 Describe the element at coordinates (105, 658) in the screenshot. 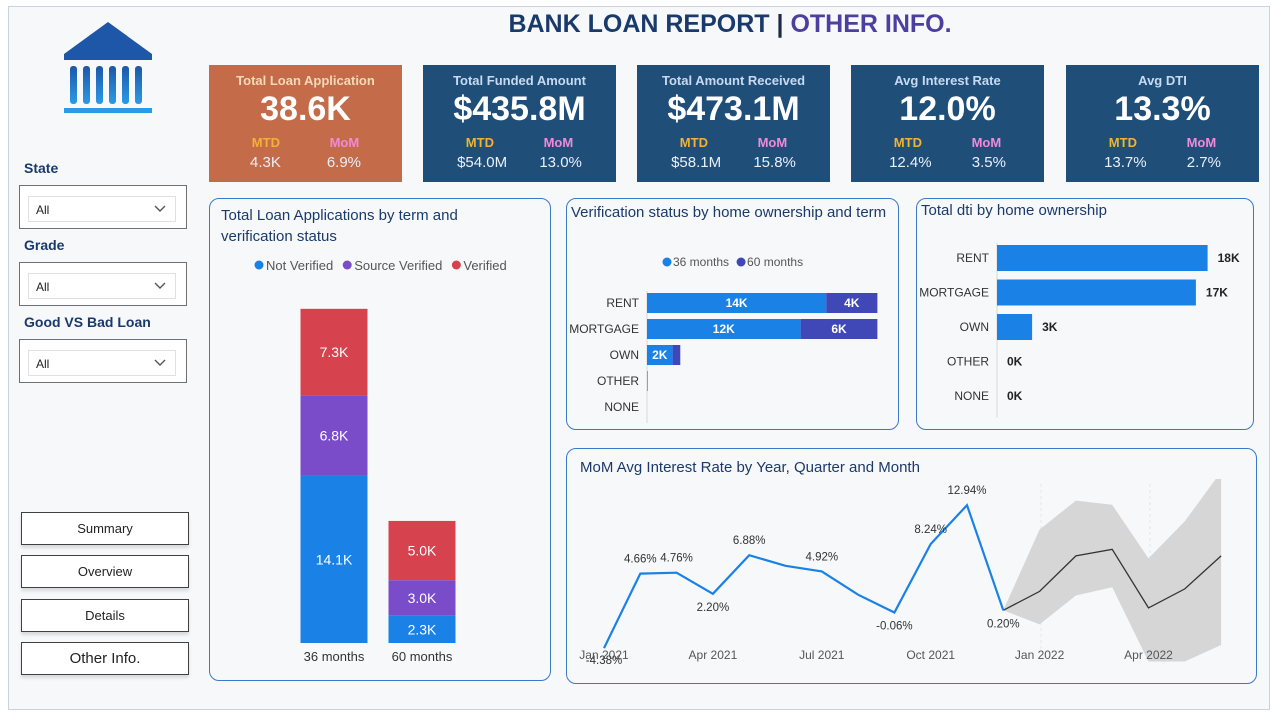

I see `nav-other-info-button: Other Info.` at that location.